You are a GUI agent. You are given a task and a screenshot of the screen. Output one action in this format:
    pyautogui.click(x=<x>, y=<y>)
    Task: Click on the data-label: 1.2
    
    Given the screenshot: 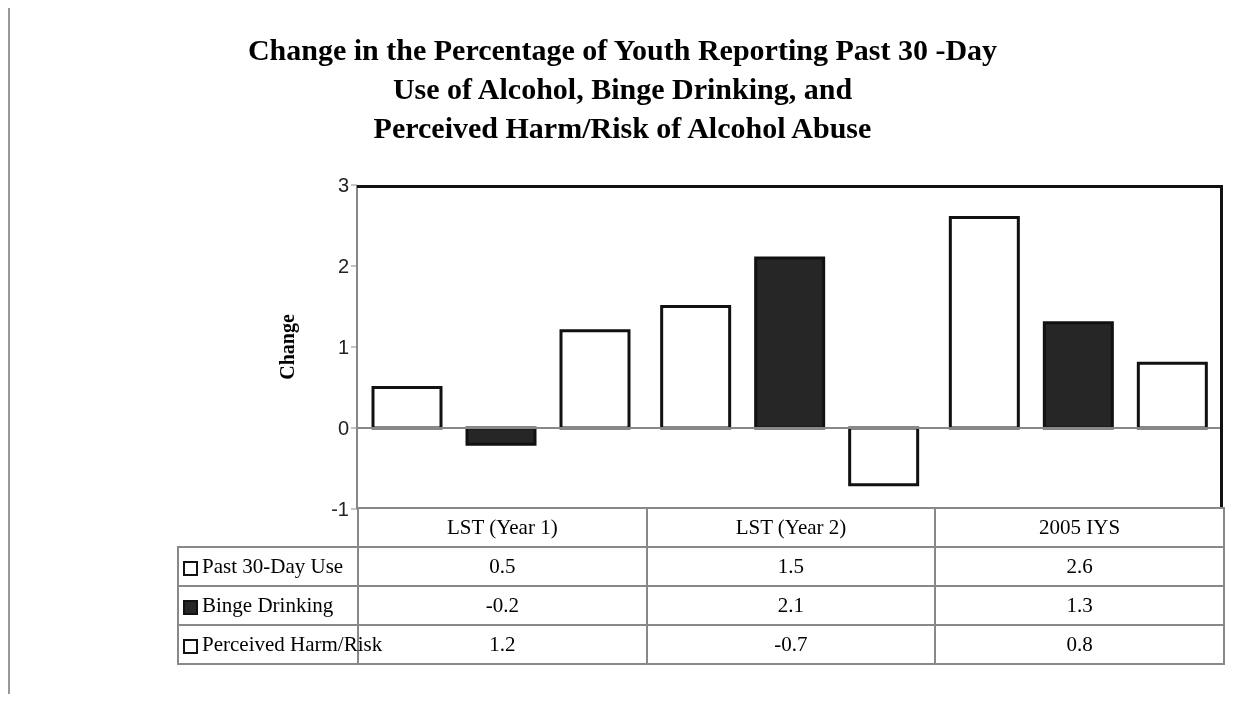 What is the action you would take?
    pyautogui.click(x=502, y=644)
    